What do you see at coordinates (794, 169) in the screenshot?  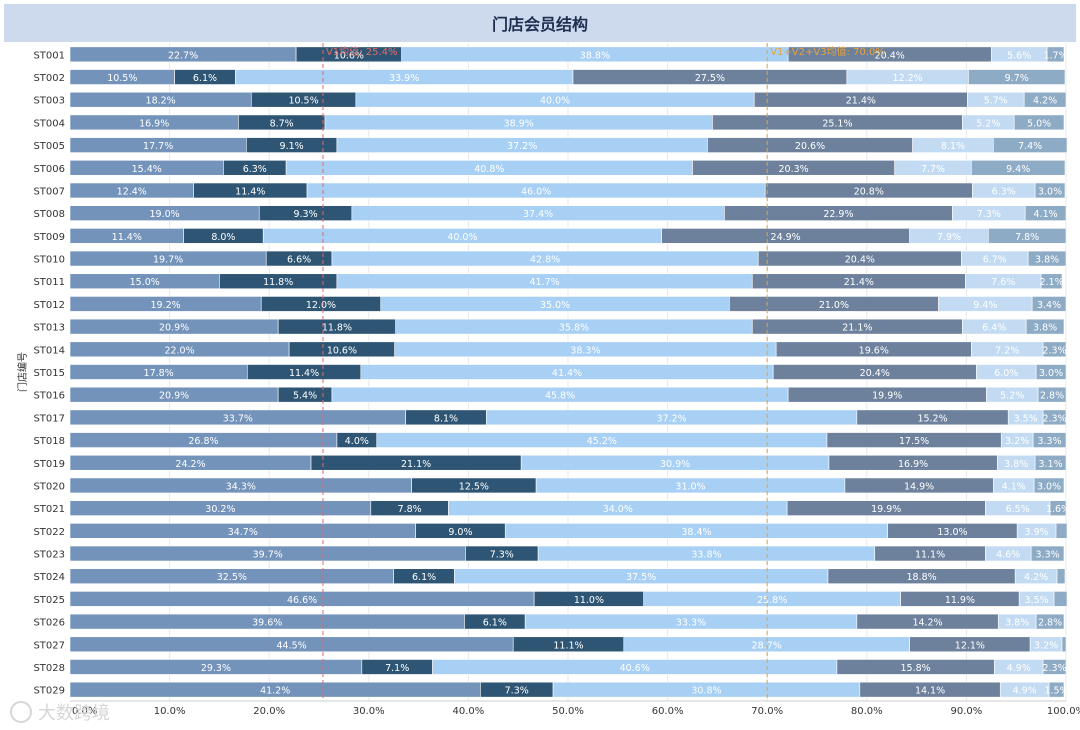 I see `data-label: 20.3%` at bounding box center [794, 169].